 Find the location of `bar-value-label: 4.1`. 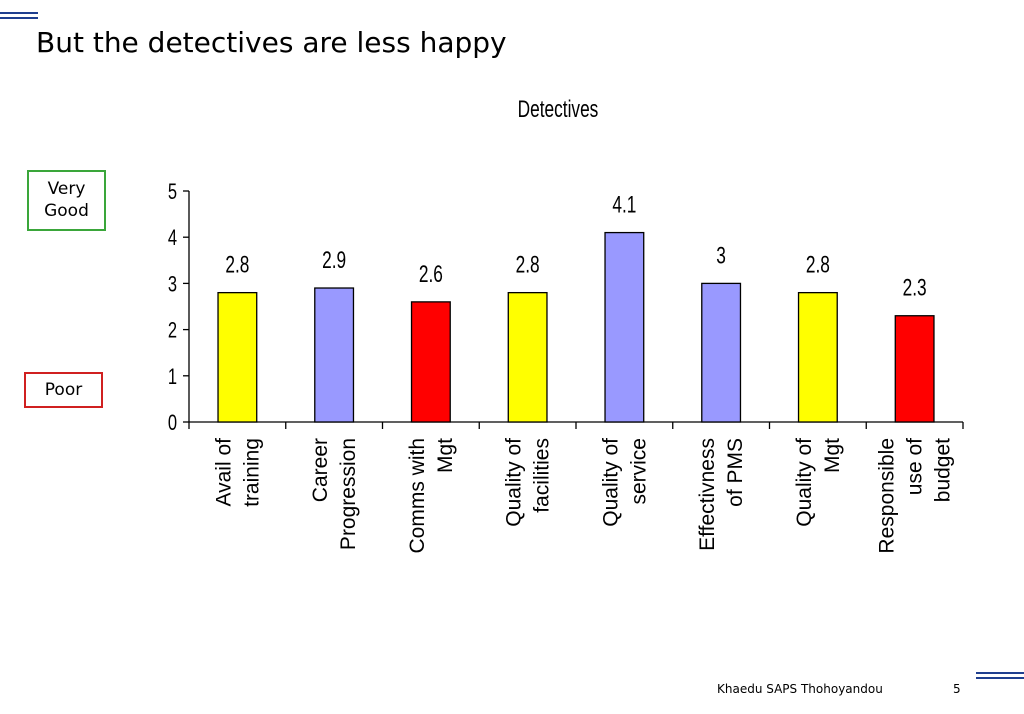

bar-value-label: 4.1 is located at coordinates (624, 205).